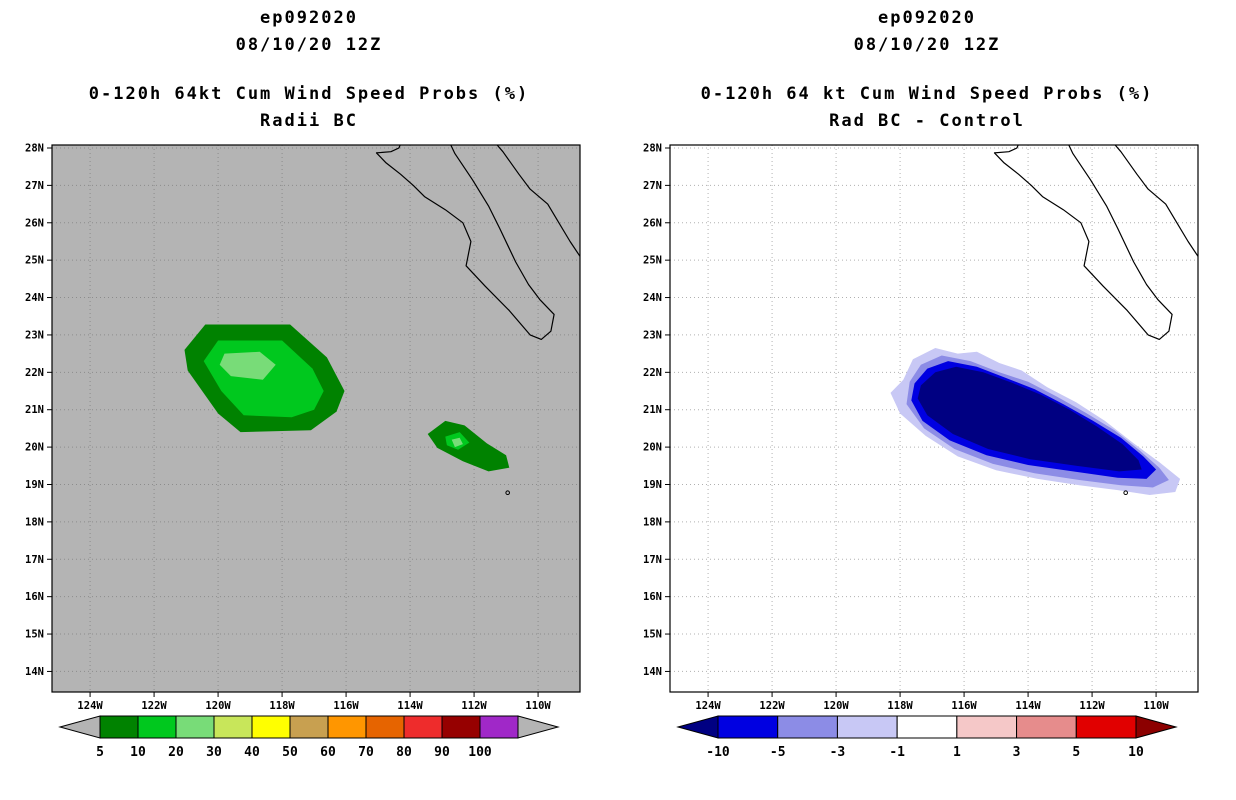 The width and height of the screenshot is (1236, 800). I want to click on colorbar-label: 80, so click(404, 752).